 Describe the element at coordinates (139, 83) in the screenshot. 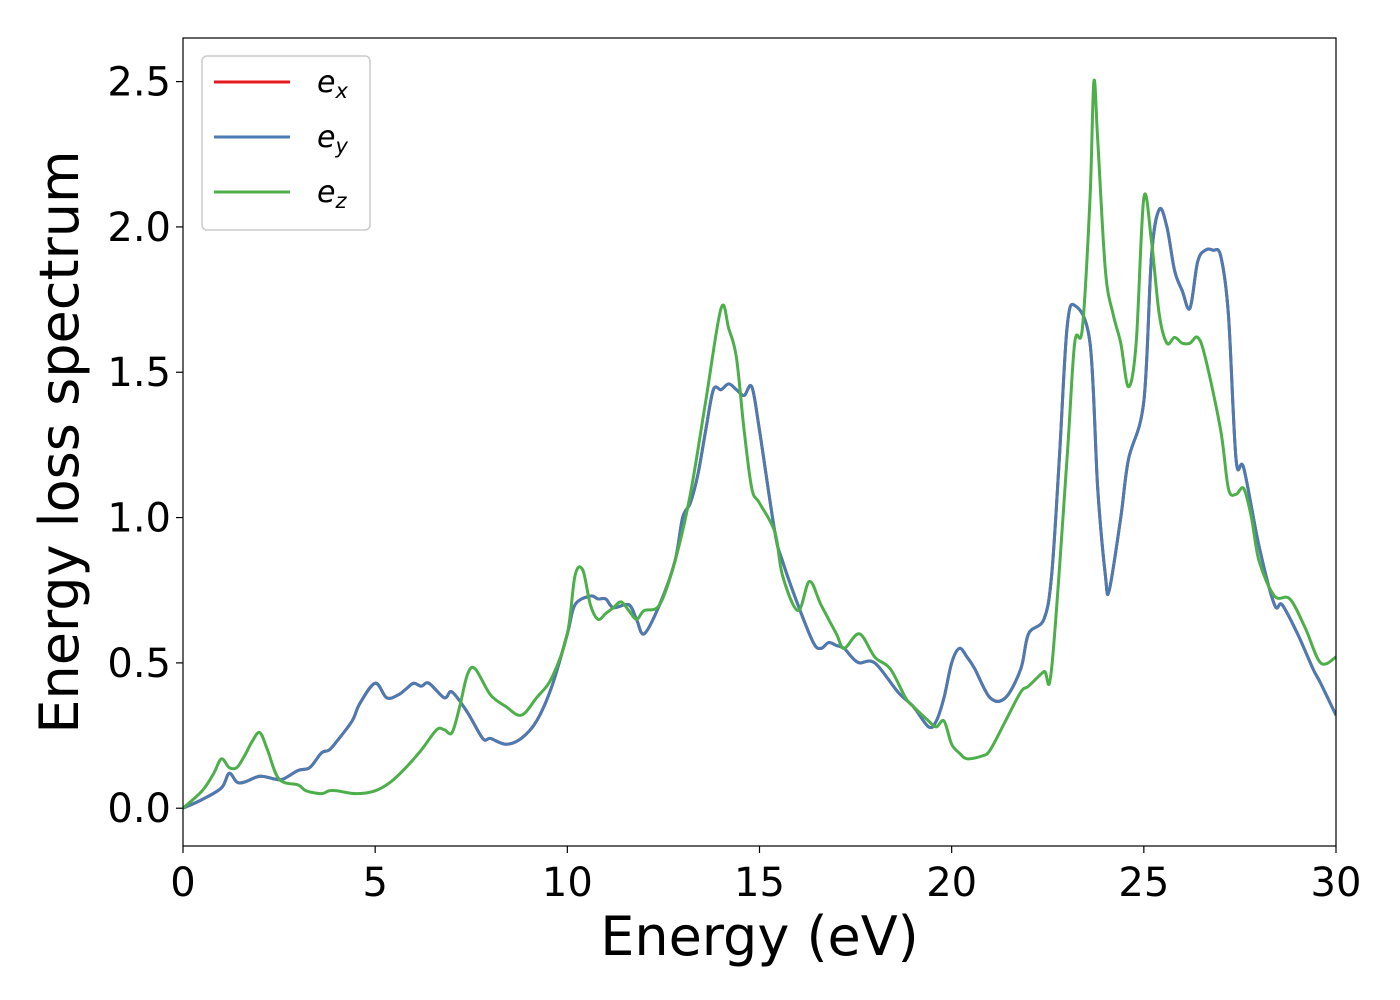

I see `y-tick-label: 2.5` at that location.